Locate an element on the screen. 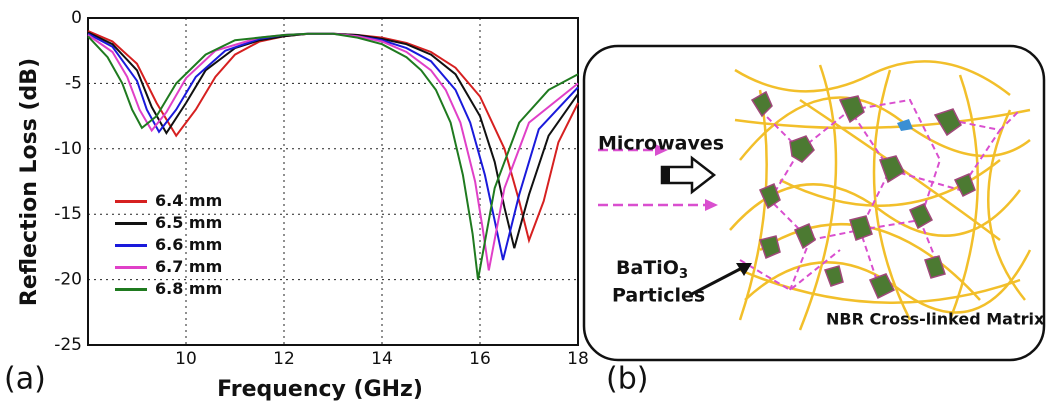  legend-label: 6.6 mm is located at coordinates (188, 244).